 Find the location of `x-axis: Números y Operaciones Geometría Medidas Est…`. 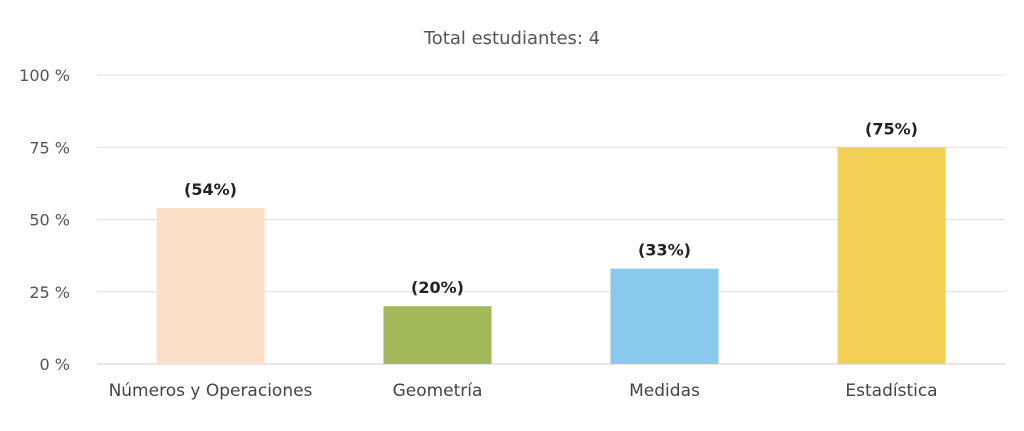

x-axis: Números y Operaciones Geometría Medidas Est… is located at coordinates (523, 391).